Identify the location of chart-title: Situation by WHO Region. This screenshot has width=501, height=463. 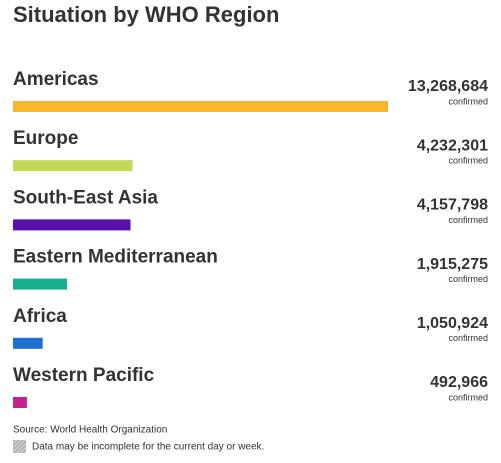
(146, 14).